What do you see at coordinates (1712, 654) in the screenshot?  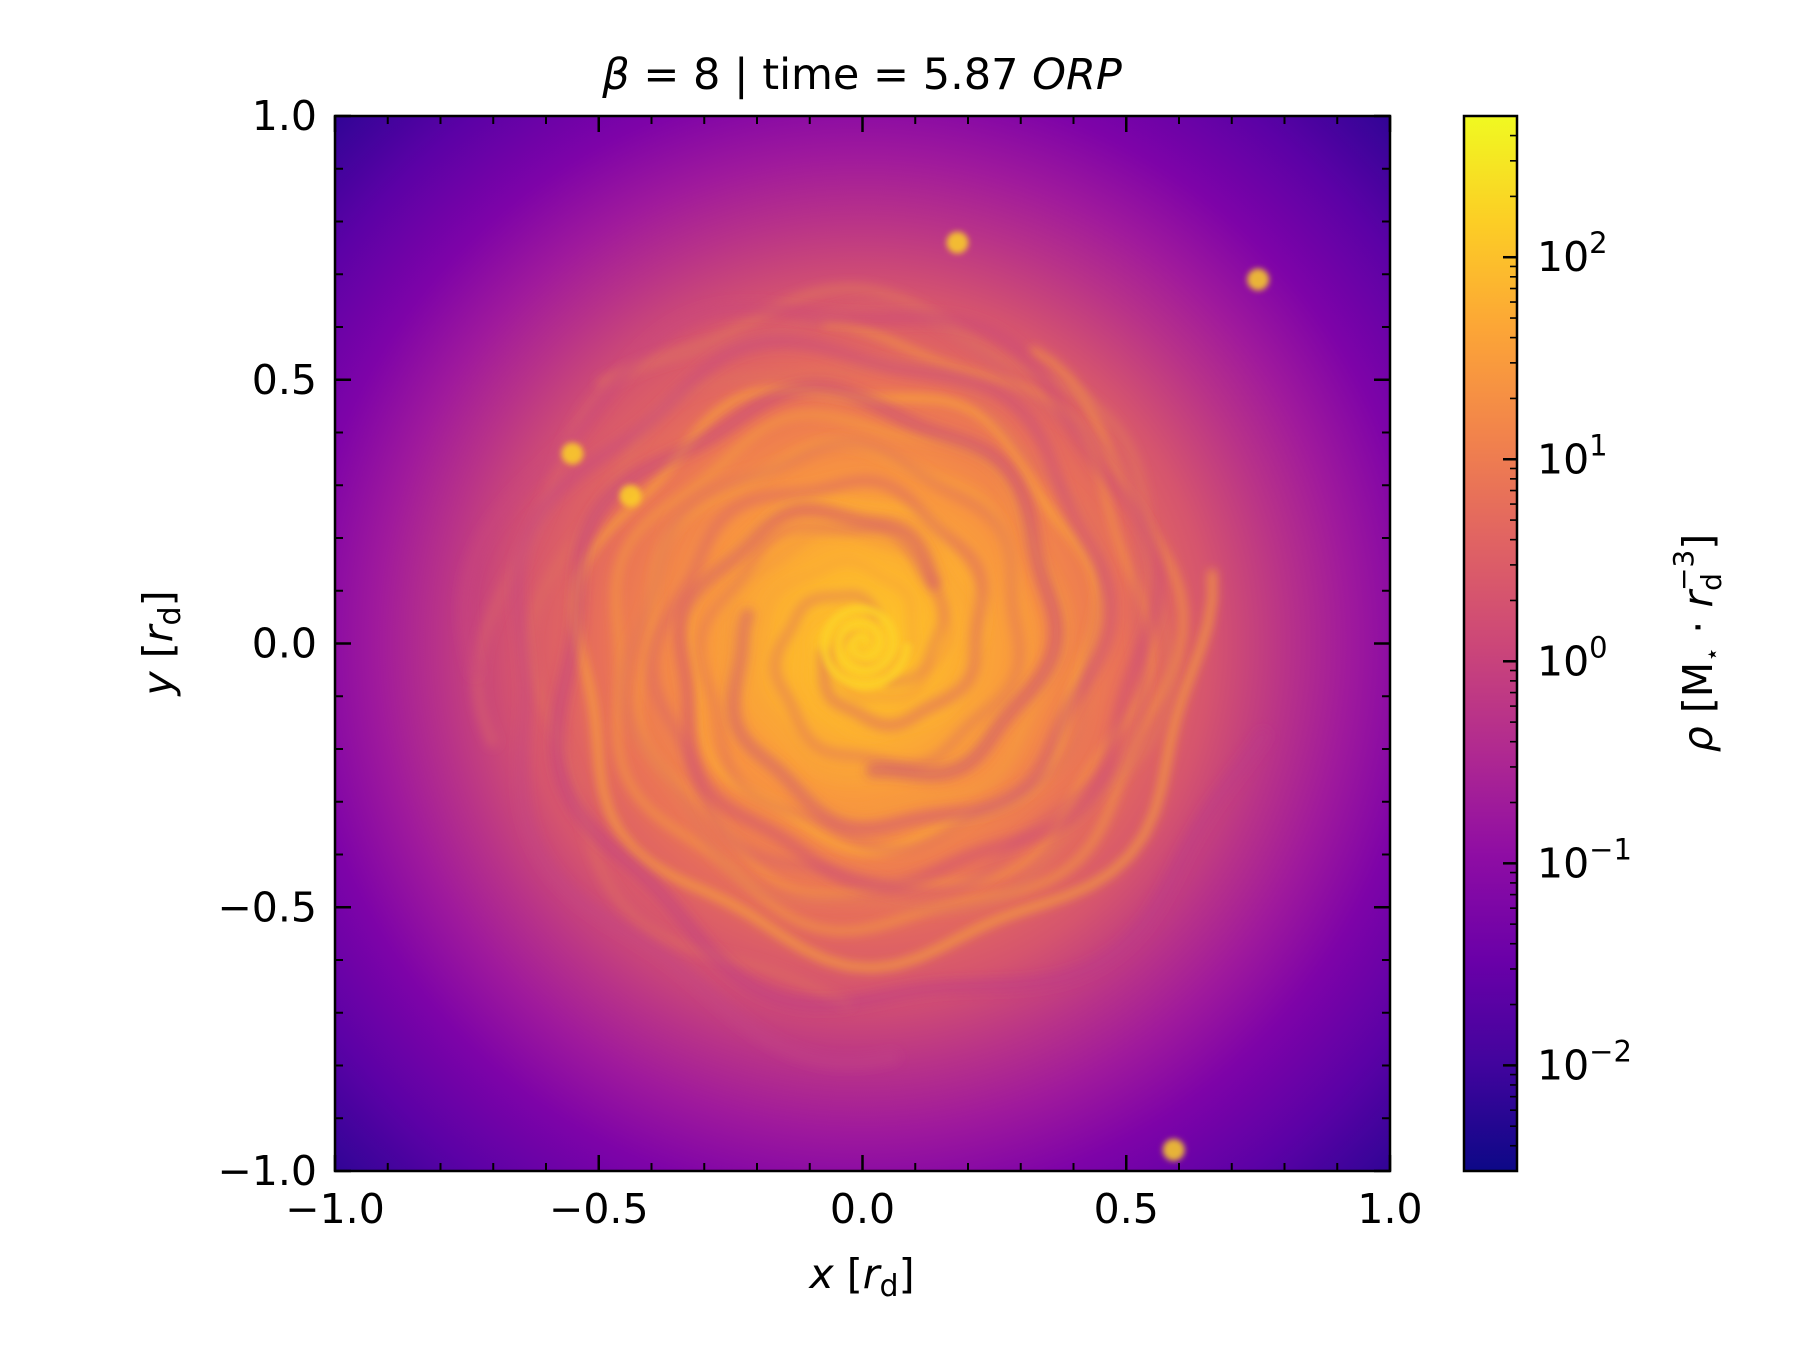 I see `cbar-label-star: ⋆` at bounding box center [1712, 654].